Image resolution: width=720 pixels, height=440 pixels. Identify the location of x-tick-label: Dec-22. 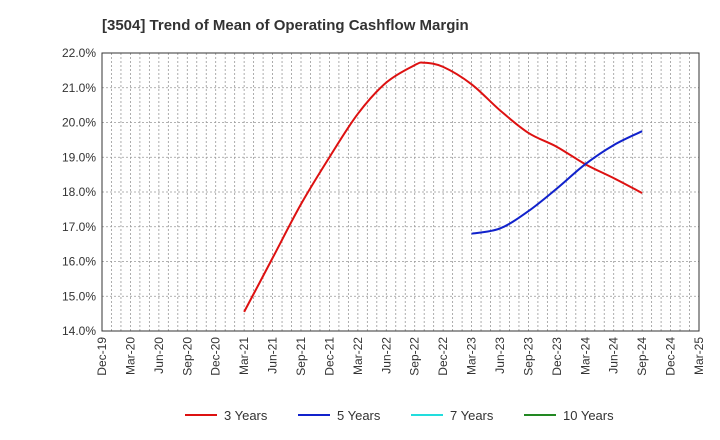
(443, 356).